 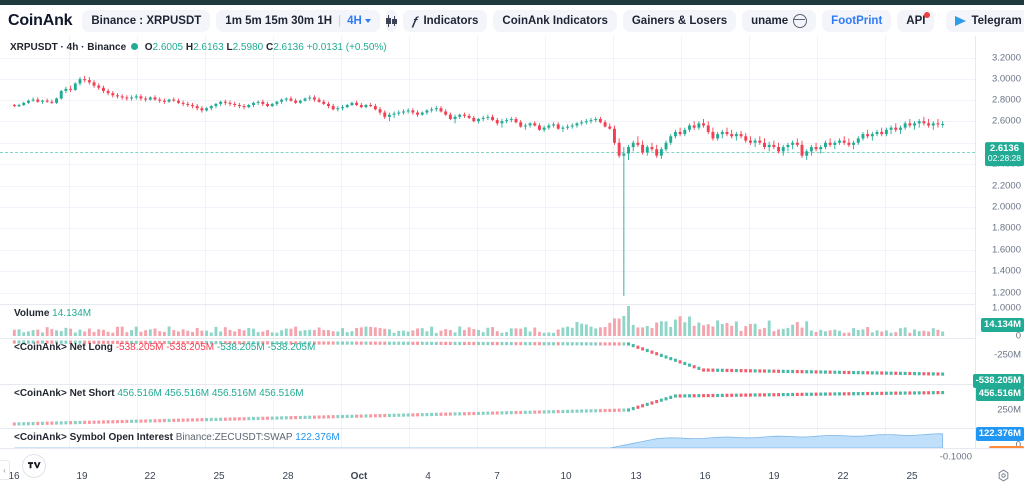 I want to click on time-tick: 4, so click(x=428, y=476).